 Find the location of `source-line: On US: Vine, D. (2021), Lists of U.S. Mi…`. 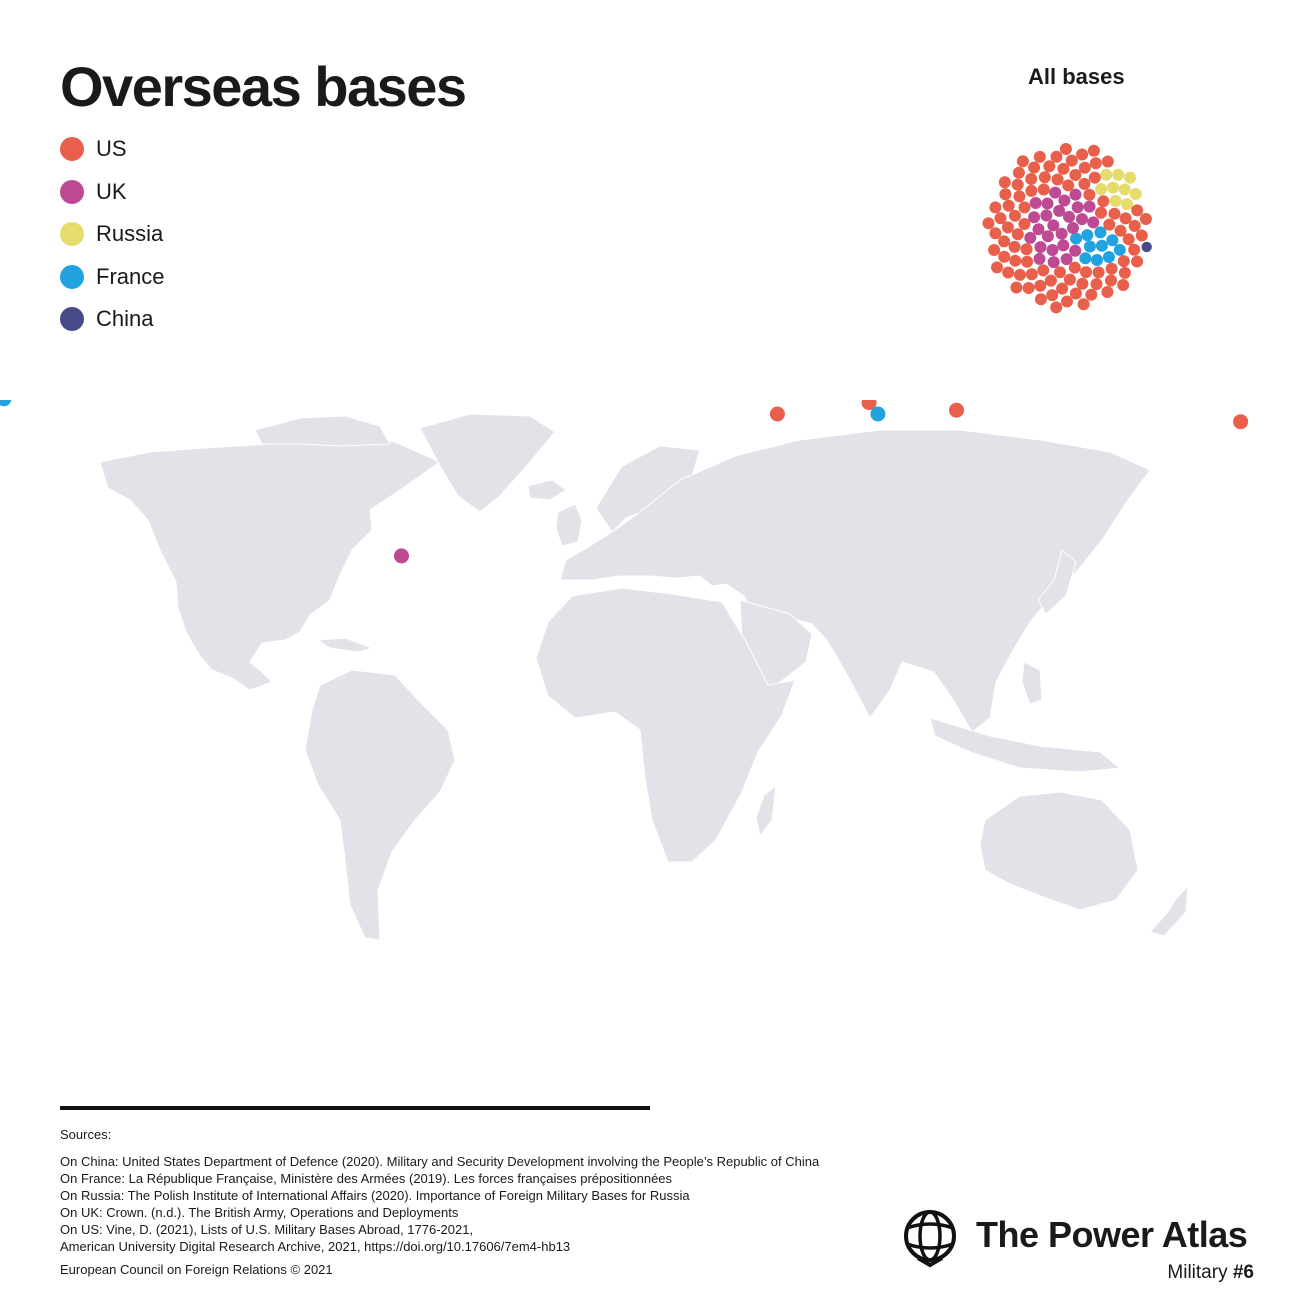

source-line: On US: Vine, D. (2021), Lists of U.S. Mi… is located at coordinates (267, 1229).